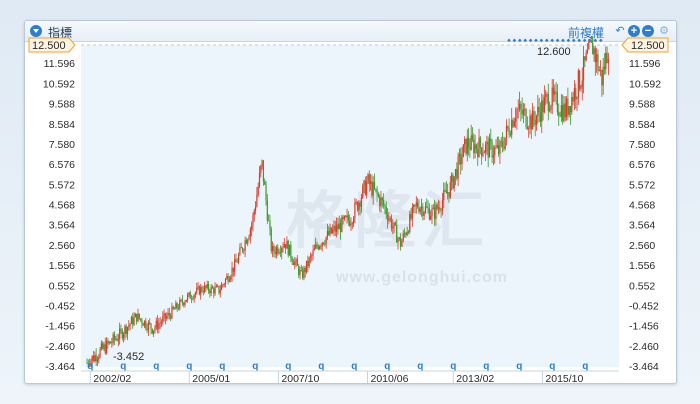  What do you see at coordinates (62, 165) in the screenshot?
I see `y-tick-label-left: 6.576` at bounding box center [62, 165].